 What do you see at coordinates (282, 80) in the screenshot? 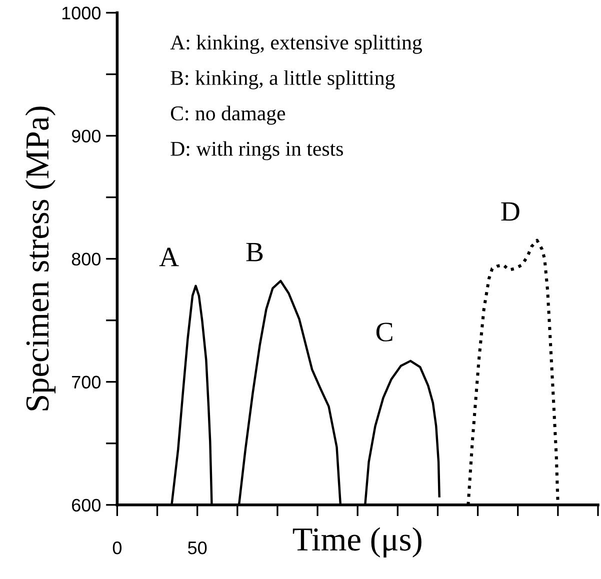
I see `annotation: B: kinking, a little splitting` at bounding box center [282, 80].